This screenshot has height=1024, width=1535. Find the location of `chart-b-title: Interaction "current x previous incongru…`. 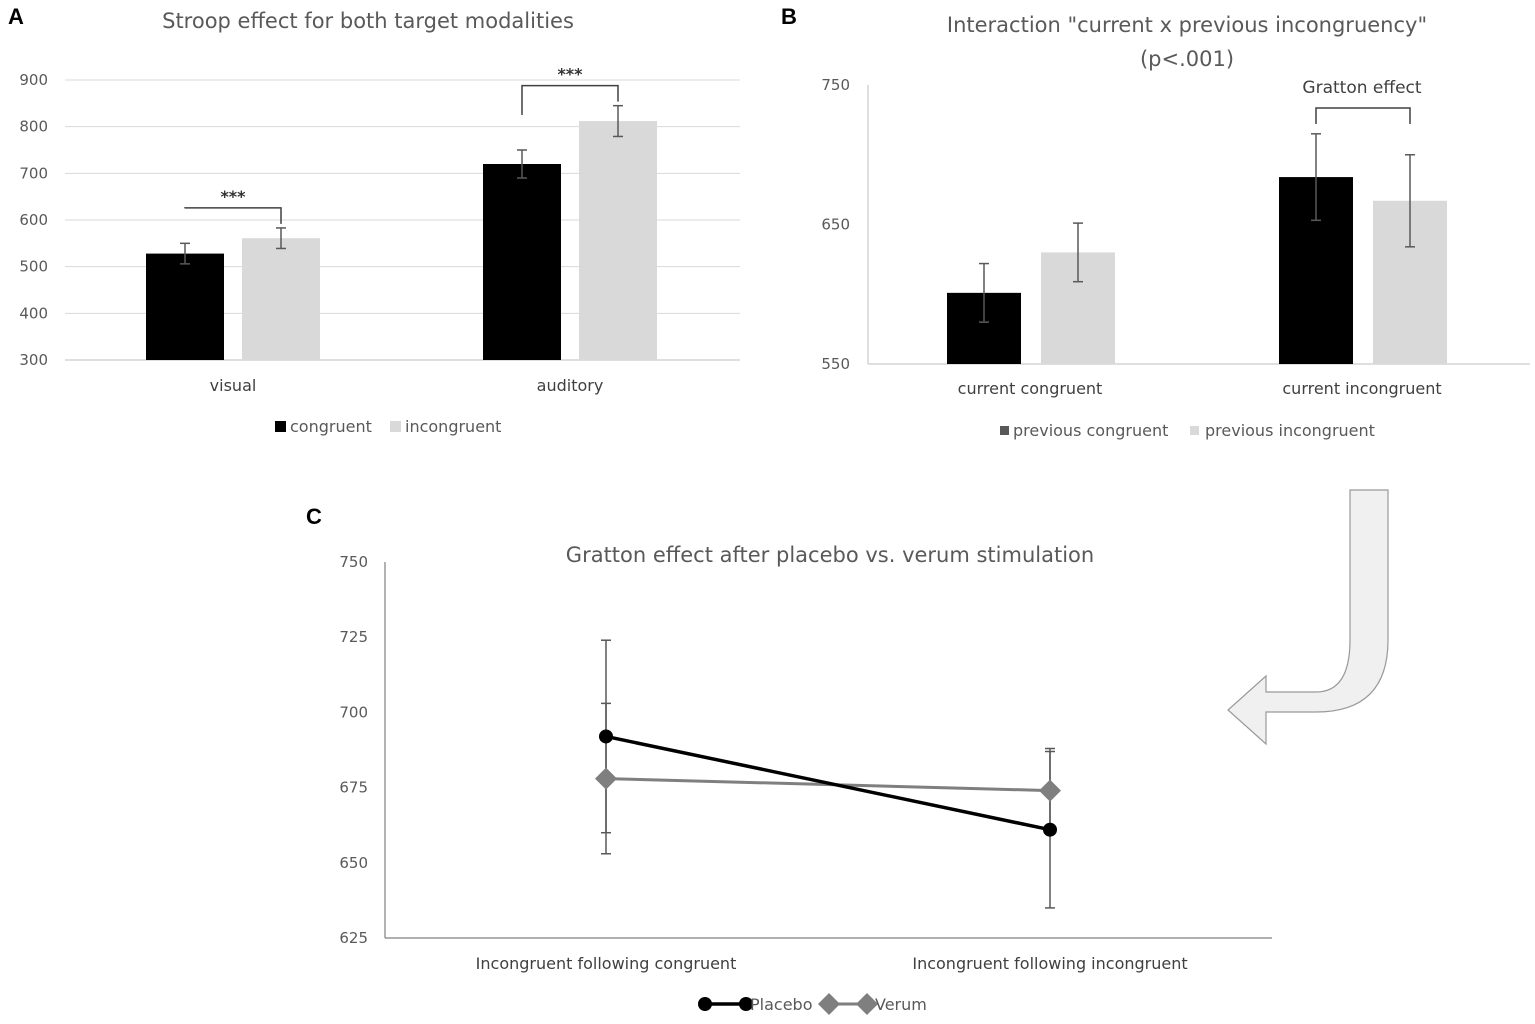

chart-b-title: Interaction "current x previous incongru… is located at coordinates (1187, 25).